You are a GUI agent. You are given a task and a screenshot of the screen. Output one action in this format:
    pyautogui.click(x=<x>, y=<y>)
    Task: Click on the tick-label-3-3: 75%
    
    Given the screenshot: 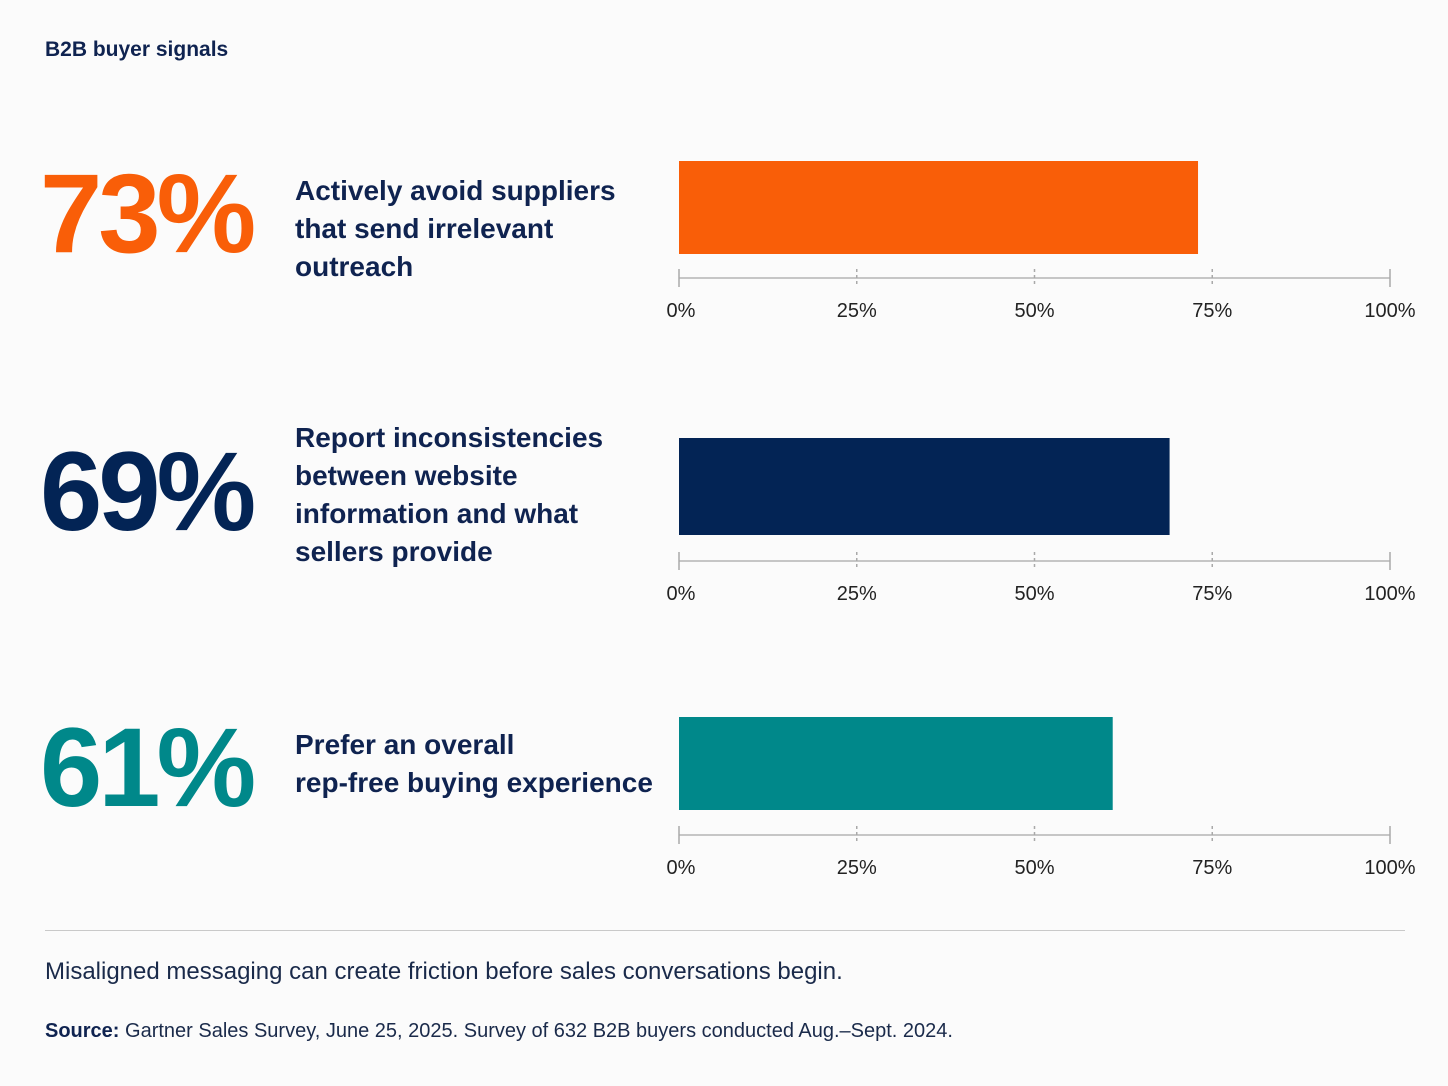 What is the action you would take?
    pyautogui.click(x=1212, y=868)
    